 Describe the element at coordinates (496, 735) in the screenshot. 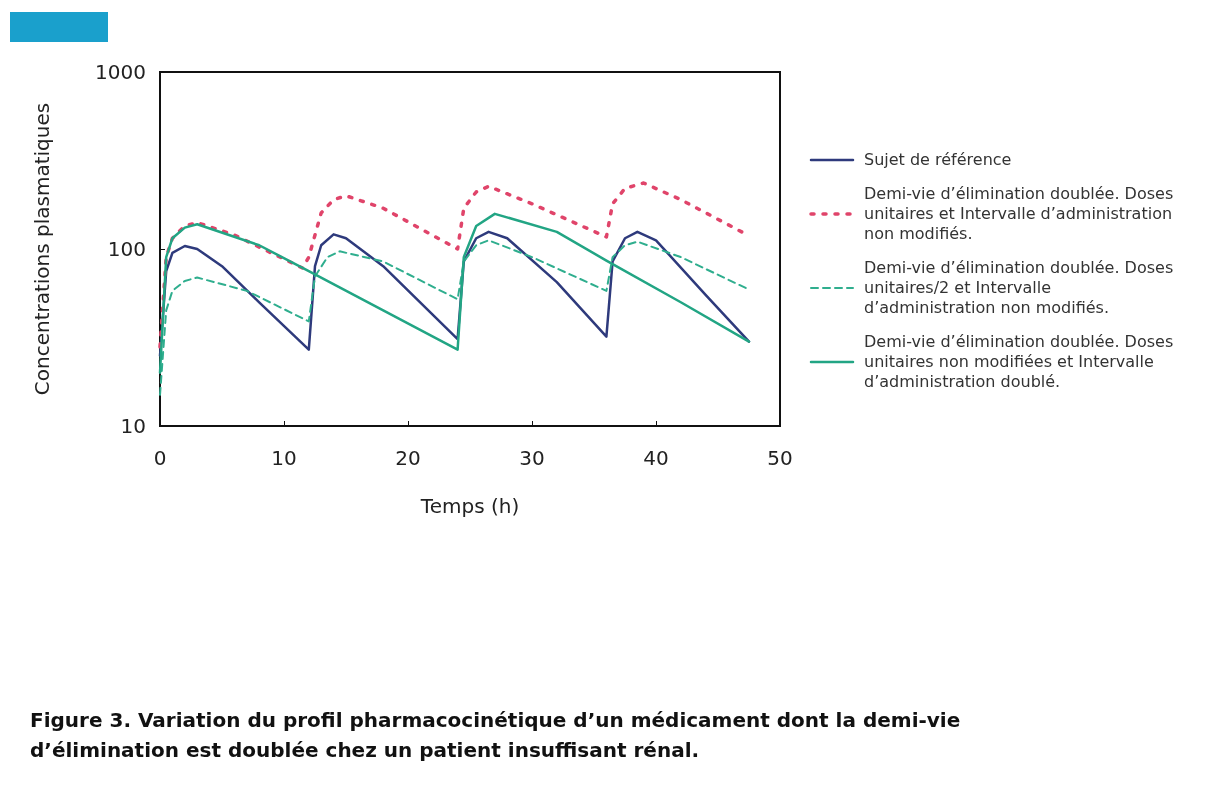

I see `caption: Figure 3. Variation du profil pharmacocinétique d’un médicament dont la demi-vie d’élimination est doublée chez un patient insuffisant rénal.` at that location.